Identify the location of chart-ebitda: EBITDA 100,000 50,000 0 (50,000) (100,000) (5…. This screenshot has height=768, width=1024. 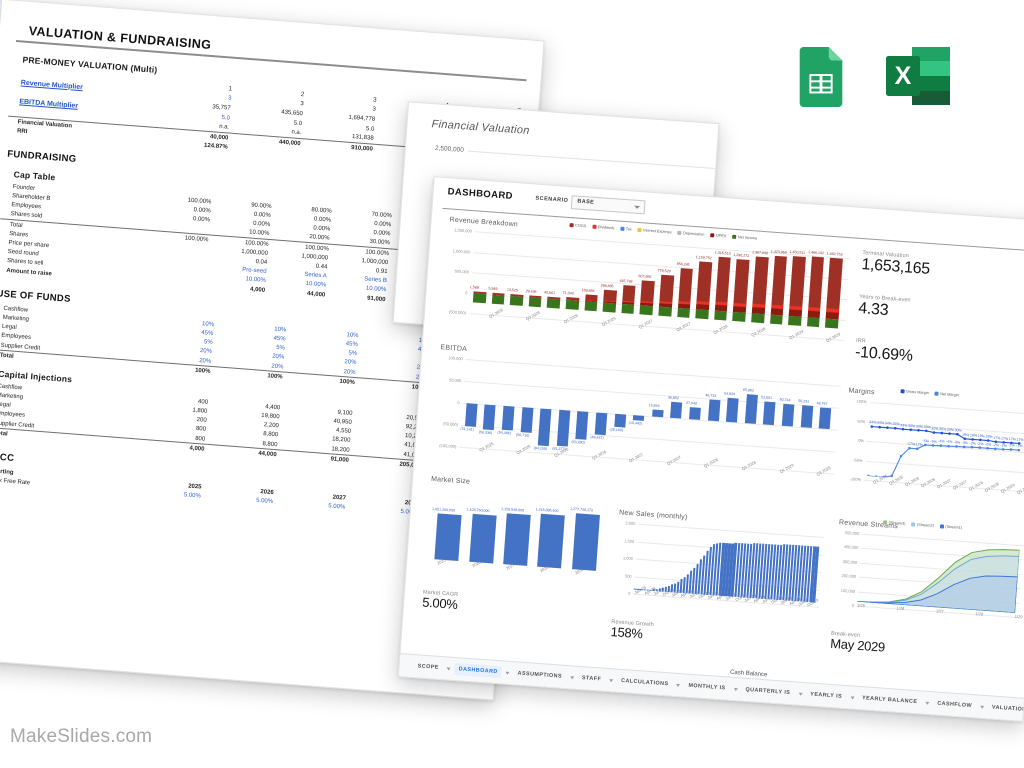
(637, 419).